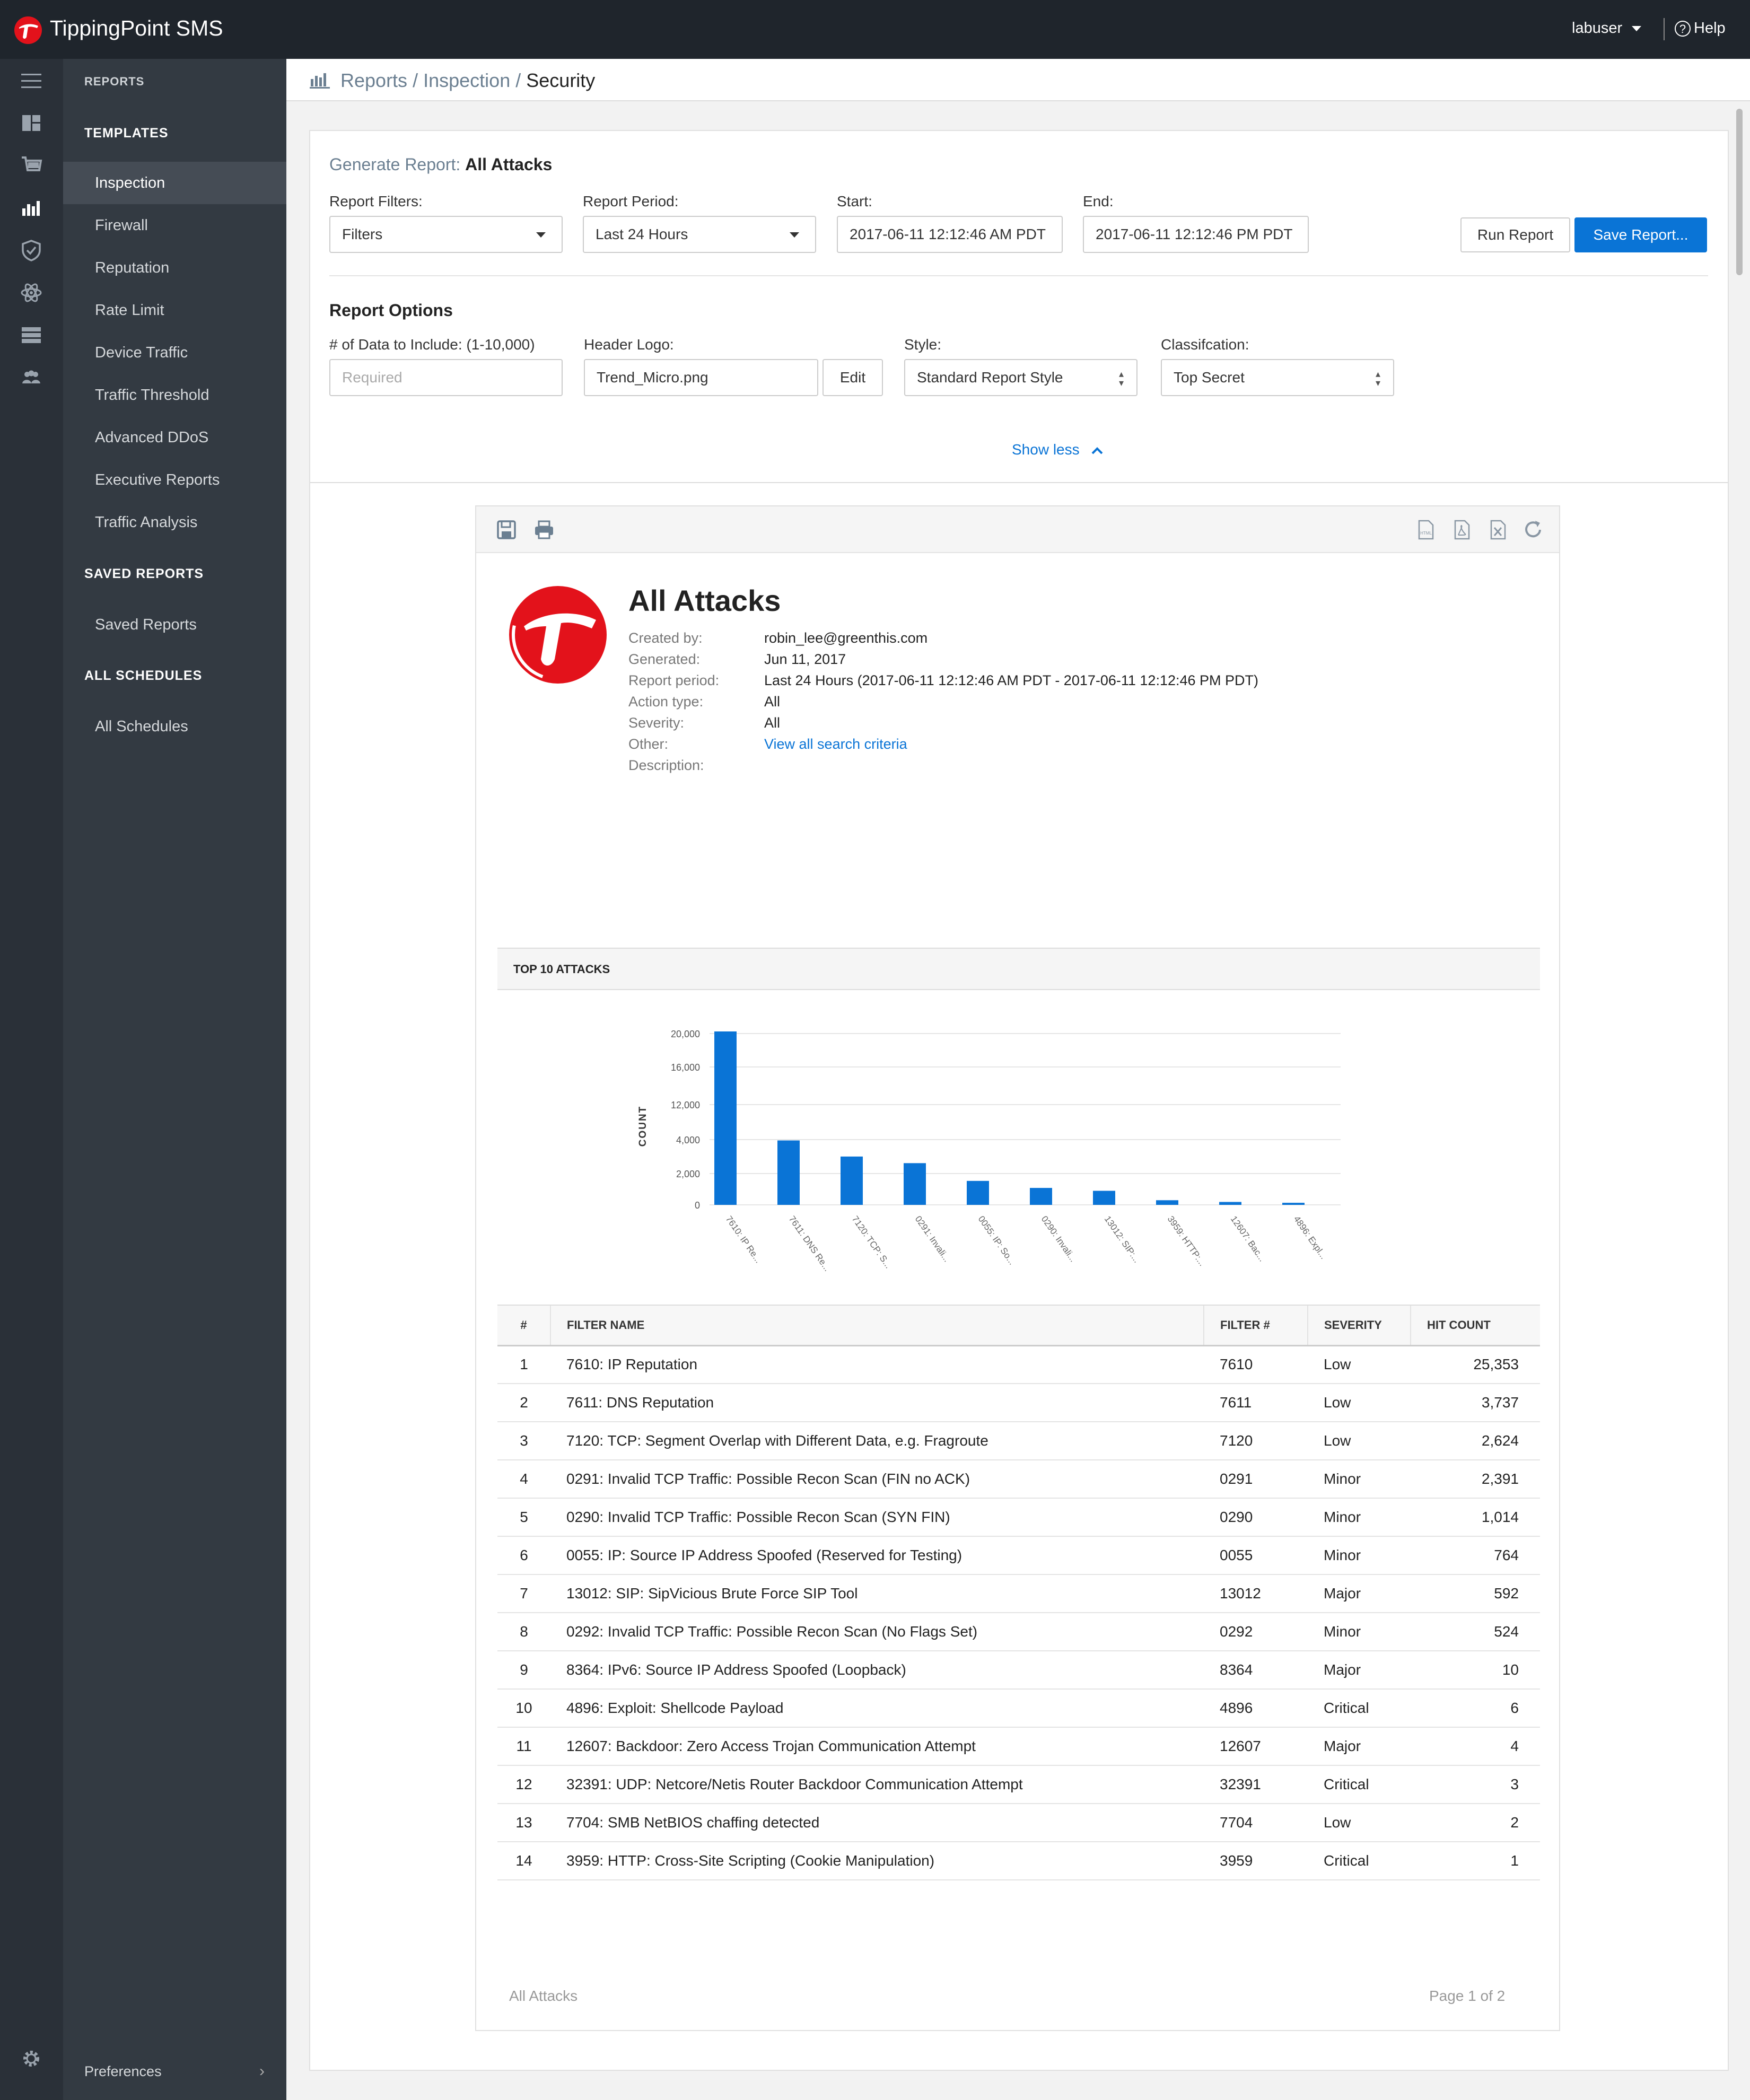 This screenshot has height=2100, width=1750. Describe the element at coordinates (523, 1746) in the screenshot. I see `row-index: 11` at that location.